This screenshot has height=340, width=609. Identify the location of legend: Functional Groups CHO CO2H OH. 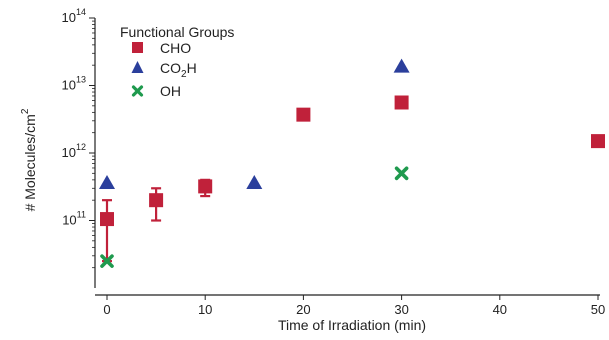
(177, 61).